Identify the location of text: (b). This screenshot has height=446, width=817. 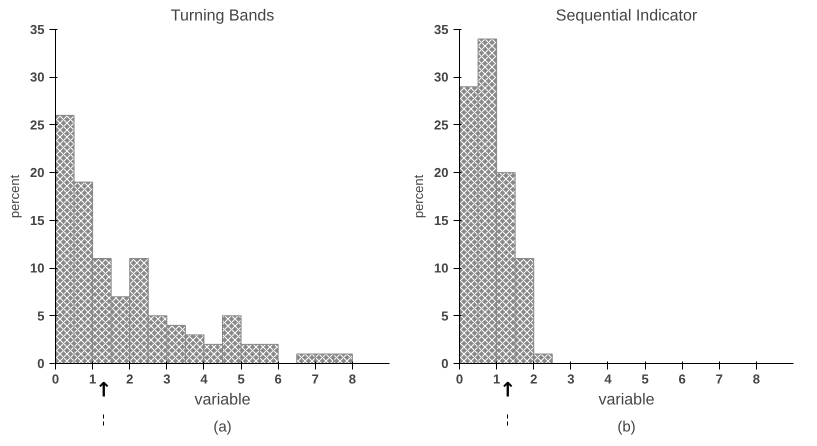
(626, 427).